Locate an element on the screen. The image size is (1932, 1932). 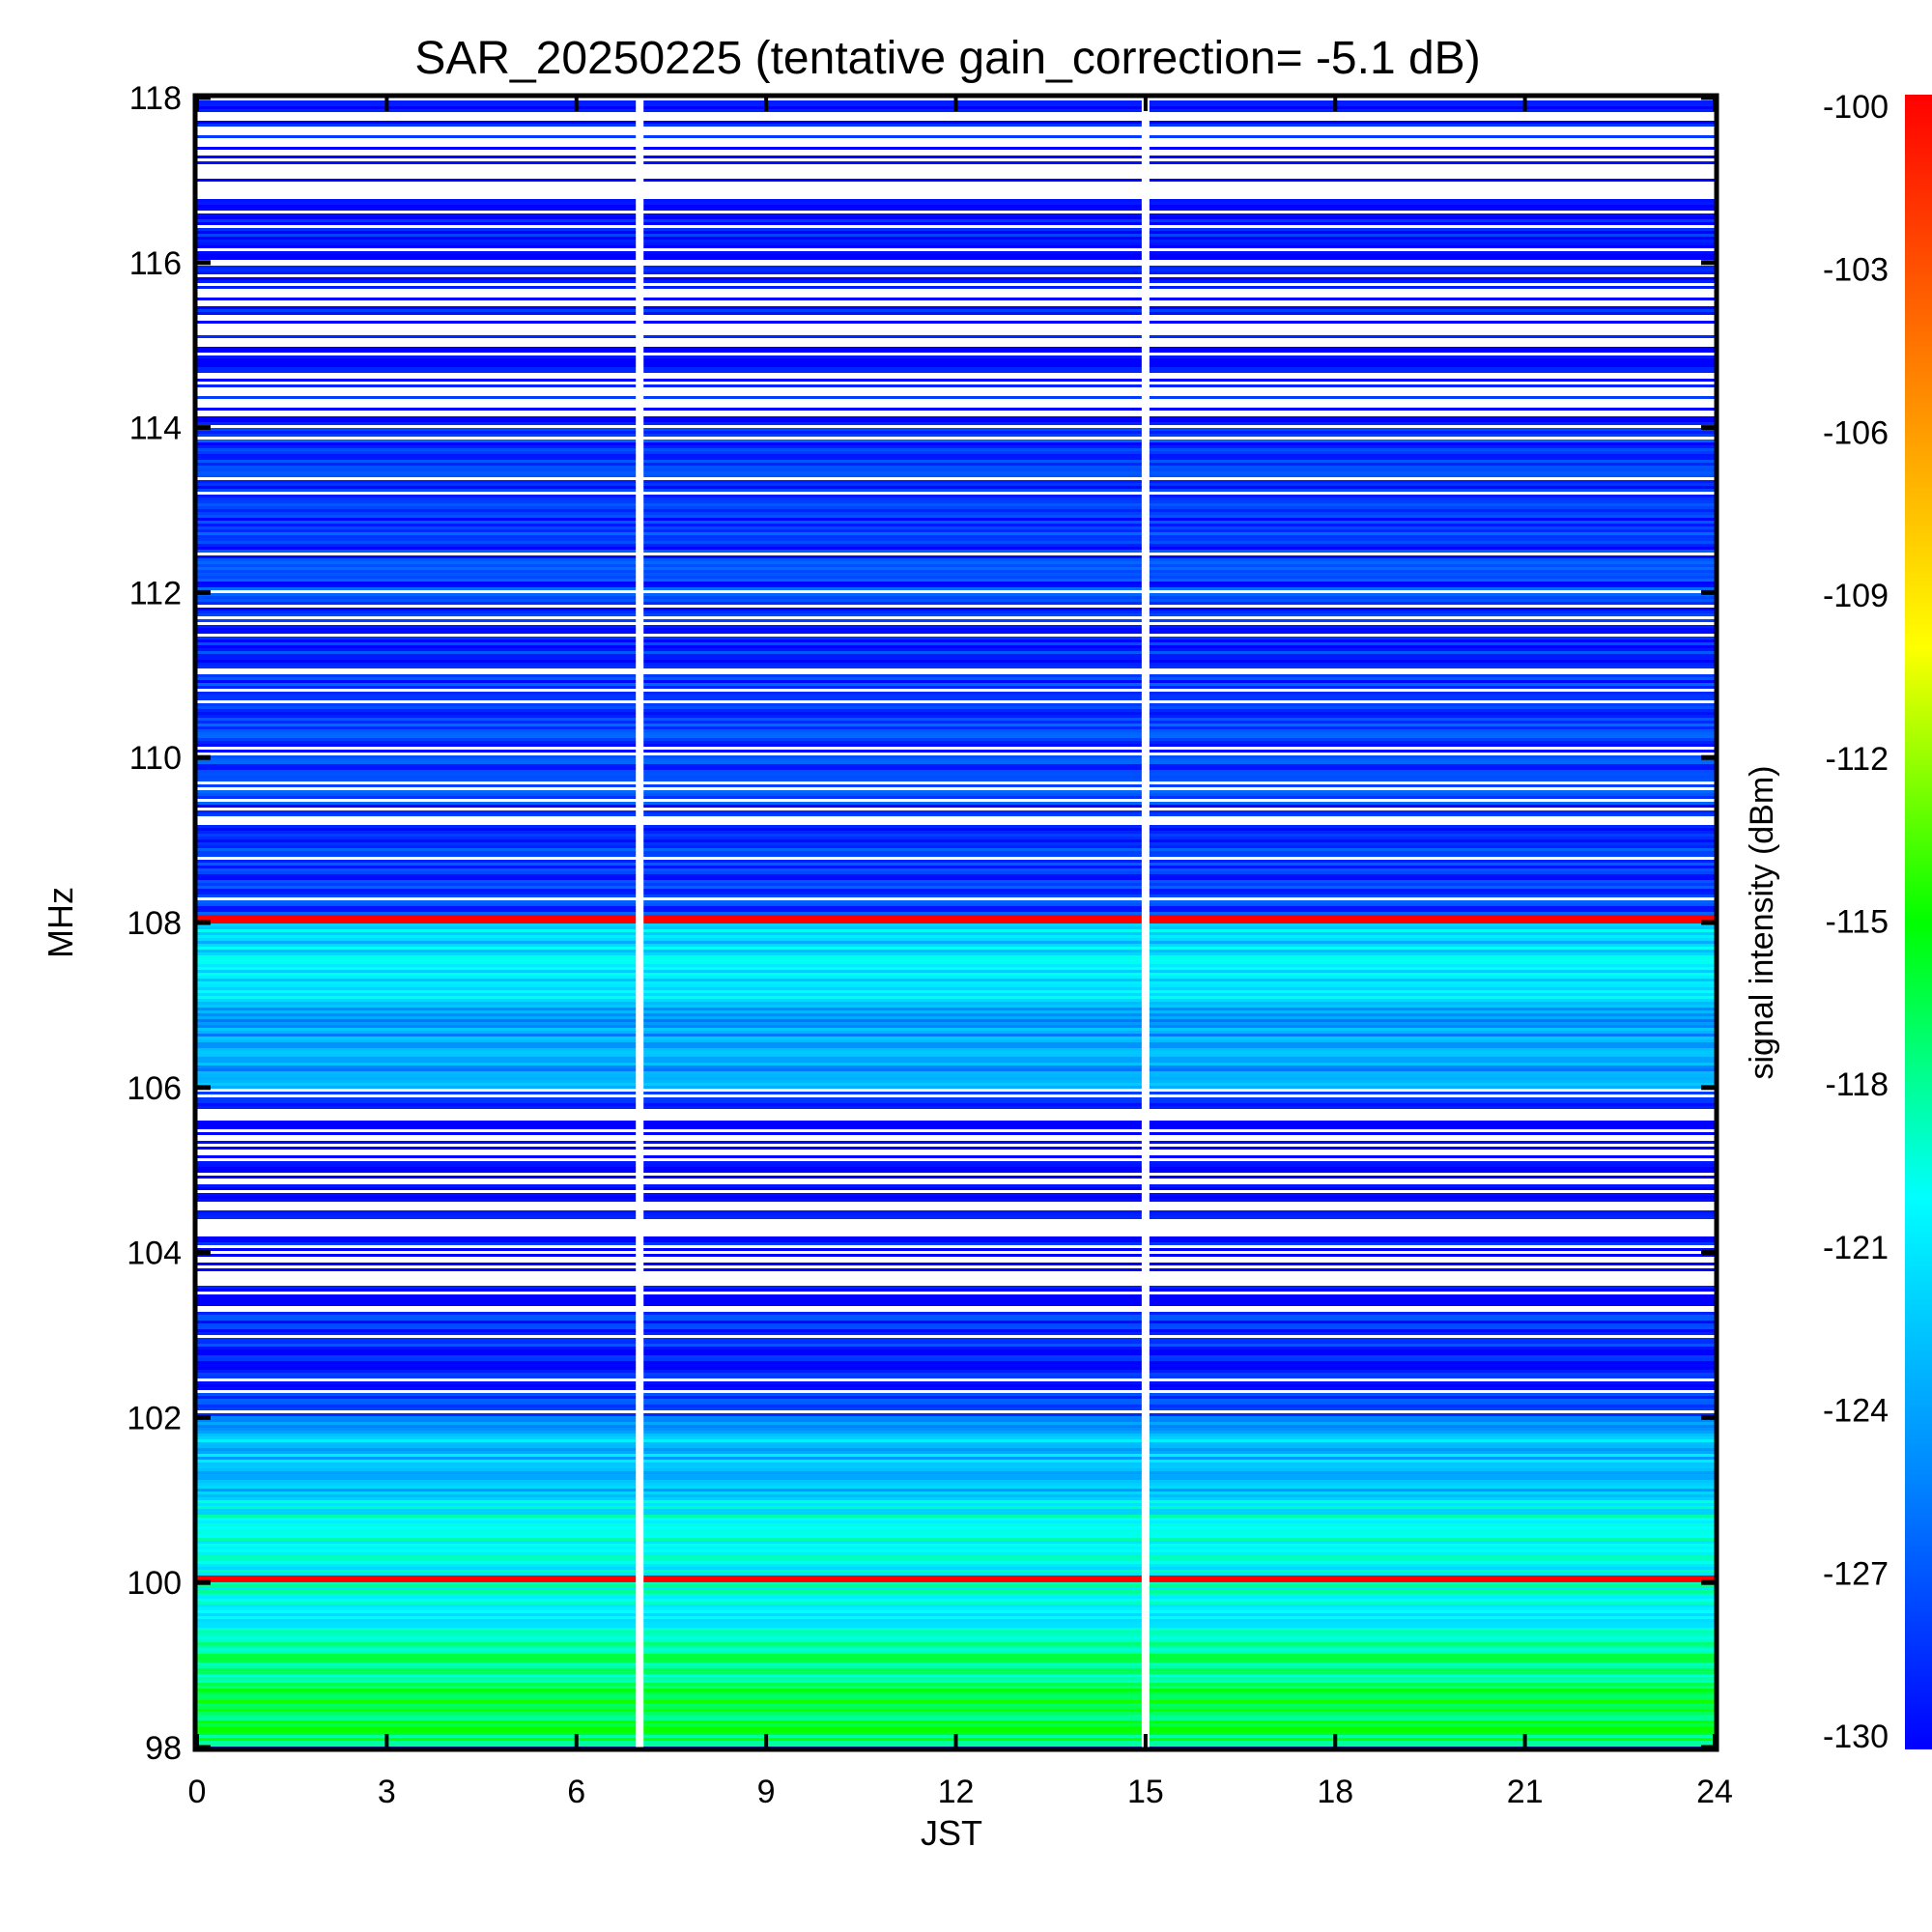
colorbar is located at coordinates (1918, 922).